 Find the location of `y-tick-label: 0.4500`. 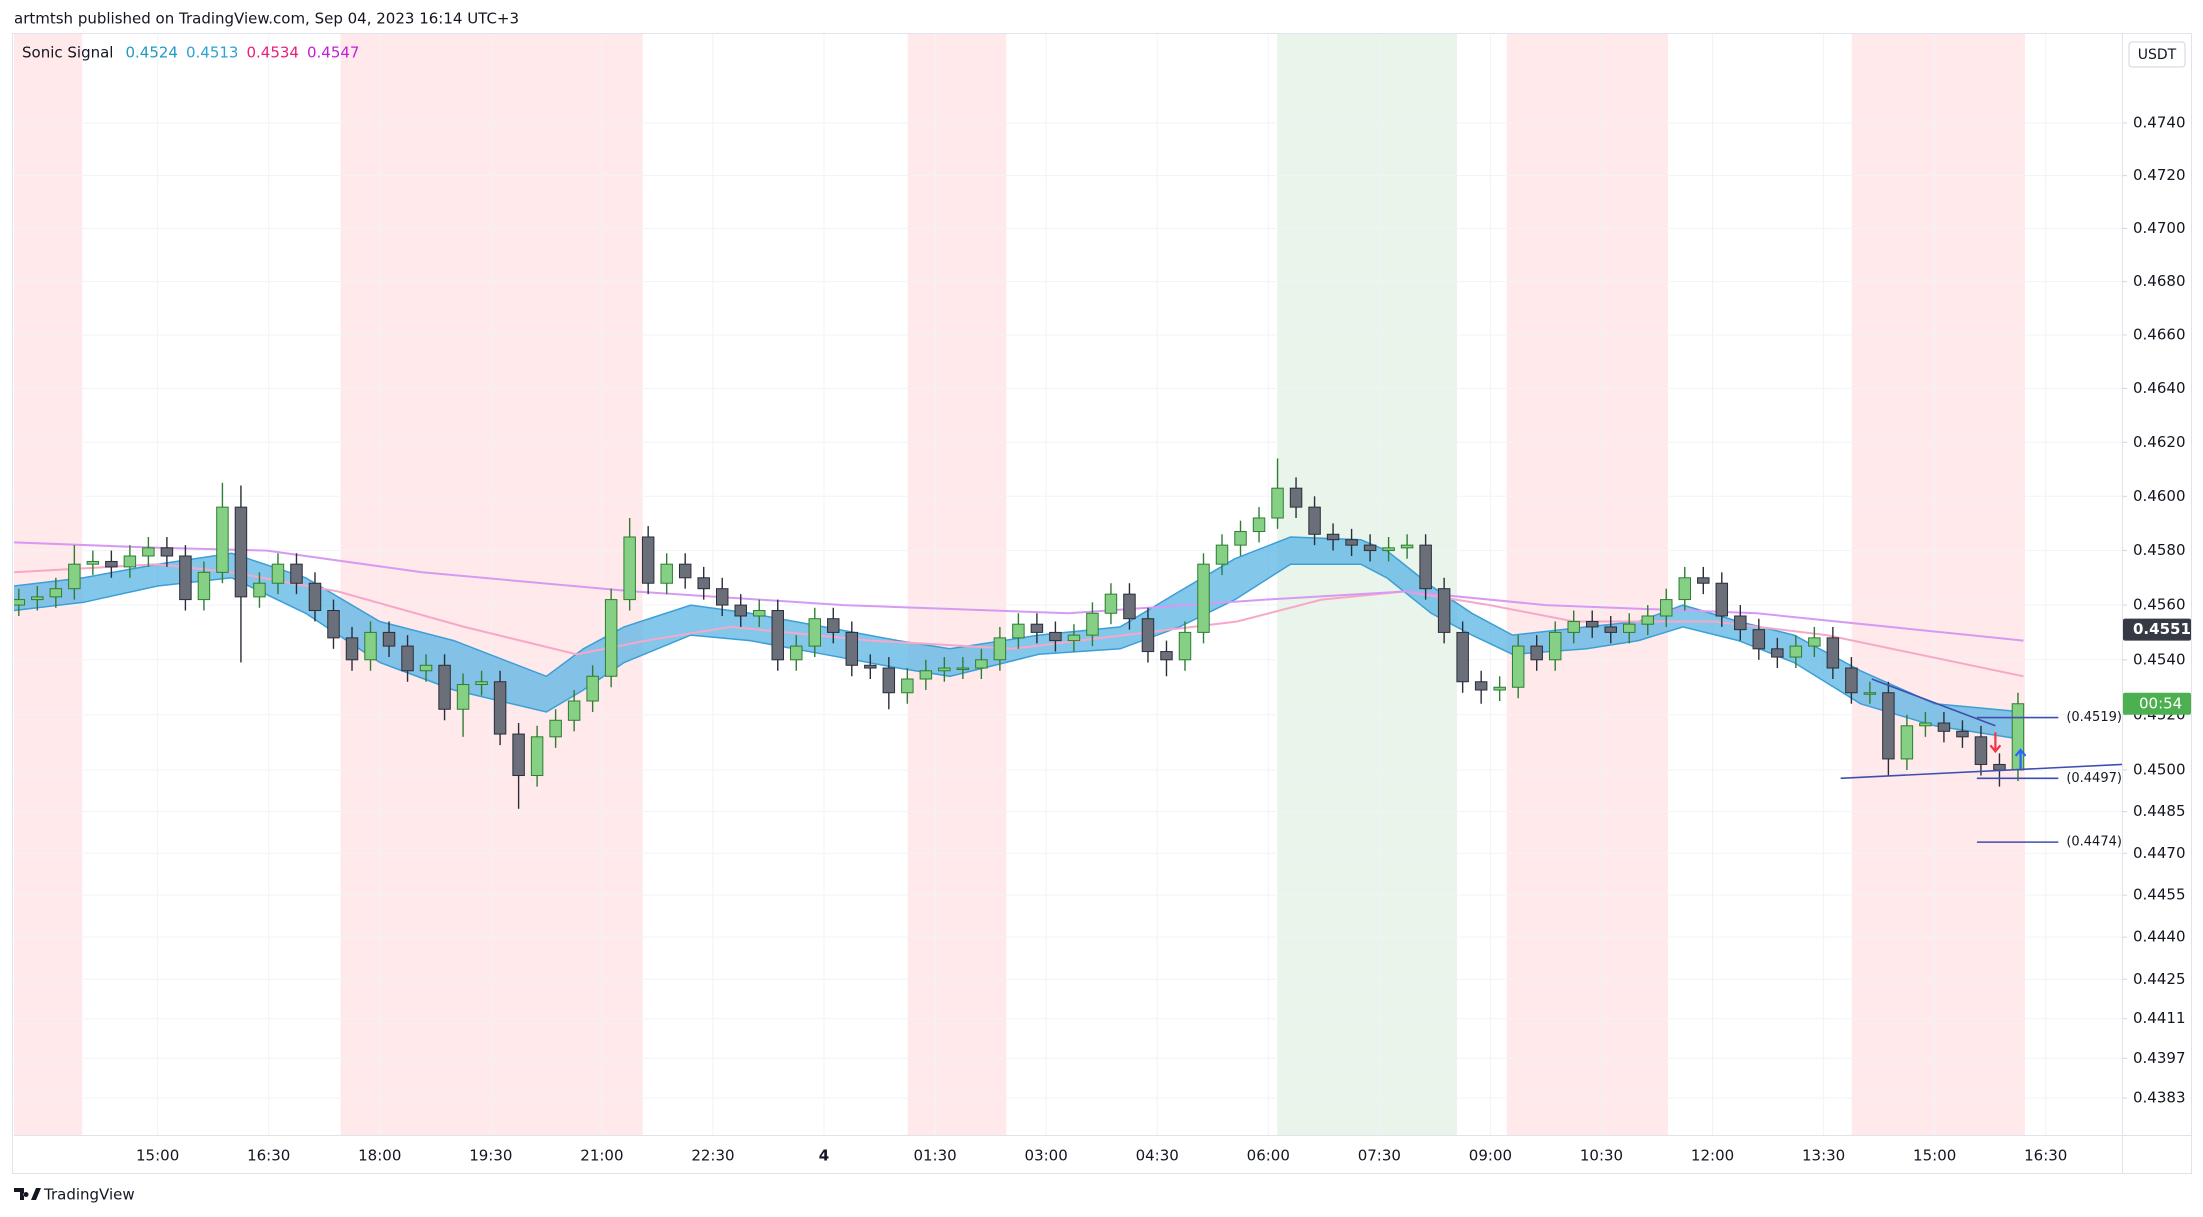

y-tick-label: 0.4500 is located at coordinates (2159, 769).